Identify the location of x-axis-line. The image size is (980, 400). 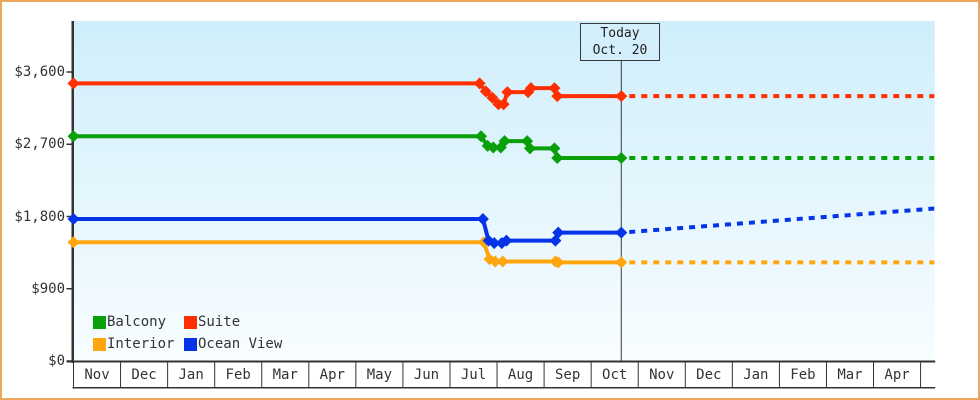
(501, 361).